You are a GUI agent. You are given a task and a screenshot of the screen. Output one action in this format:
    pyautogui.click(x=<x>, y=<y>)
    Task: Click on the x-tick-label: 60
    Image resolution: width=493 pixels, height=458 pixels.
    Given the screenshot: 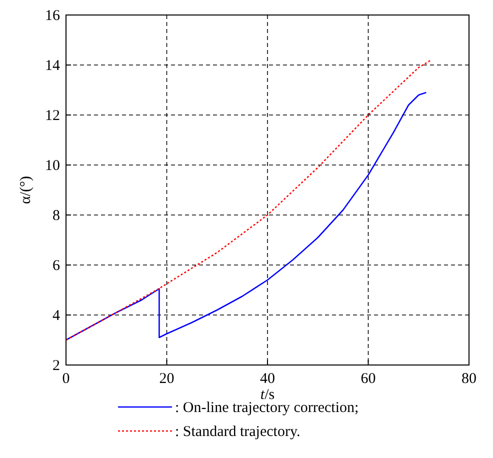 What is the action you would take?
    pyautogui.click(x=368, y=379)
    